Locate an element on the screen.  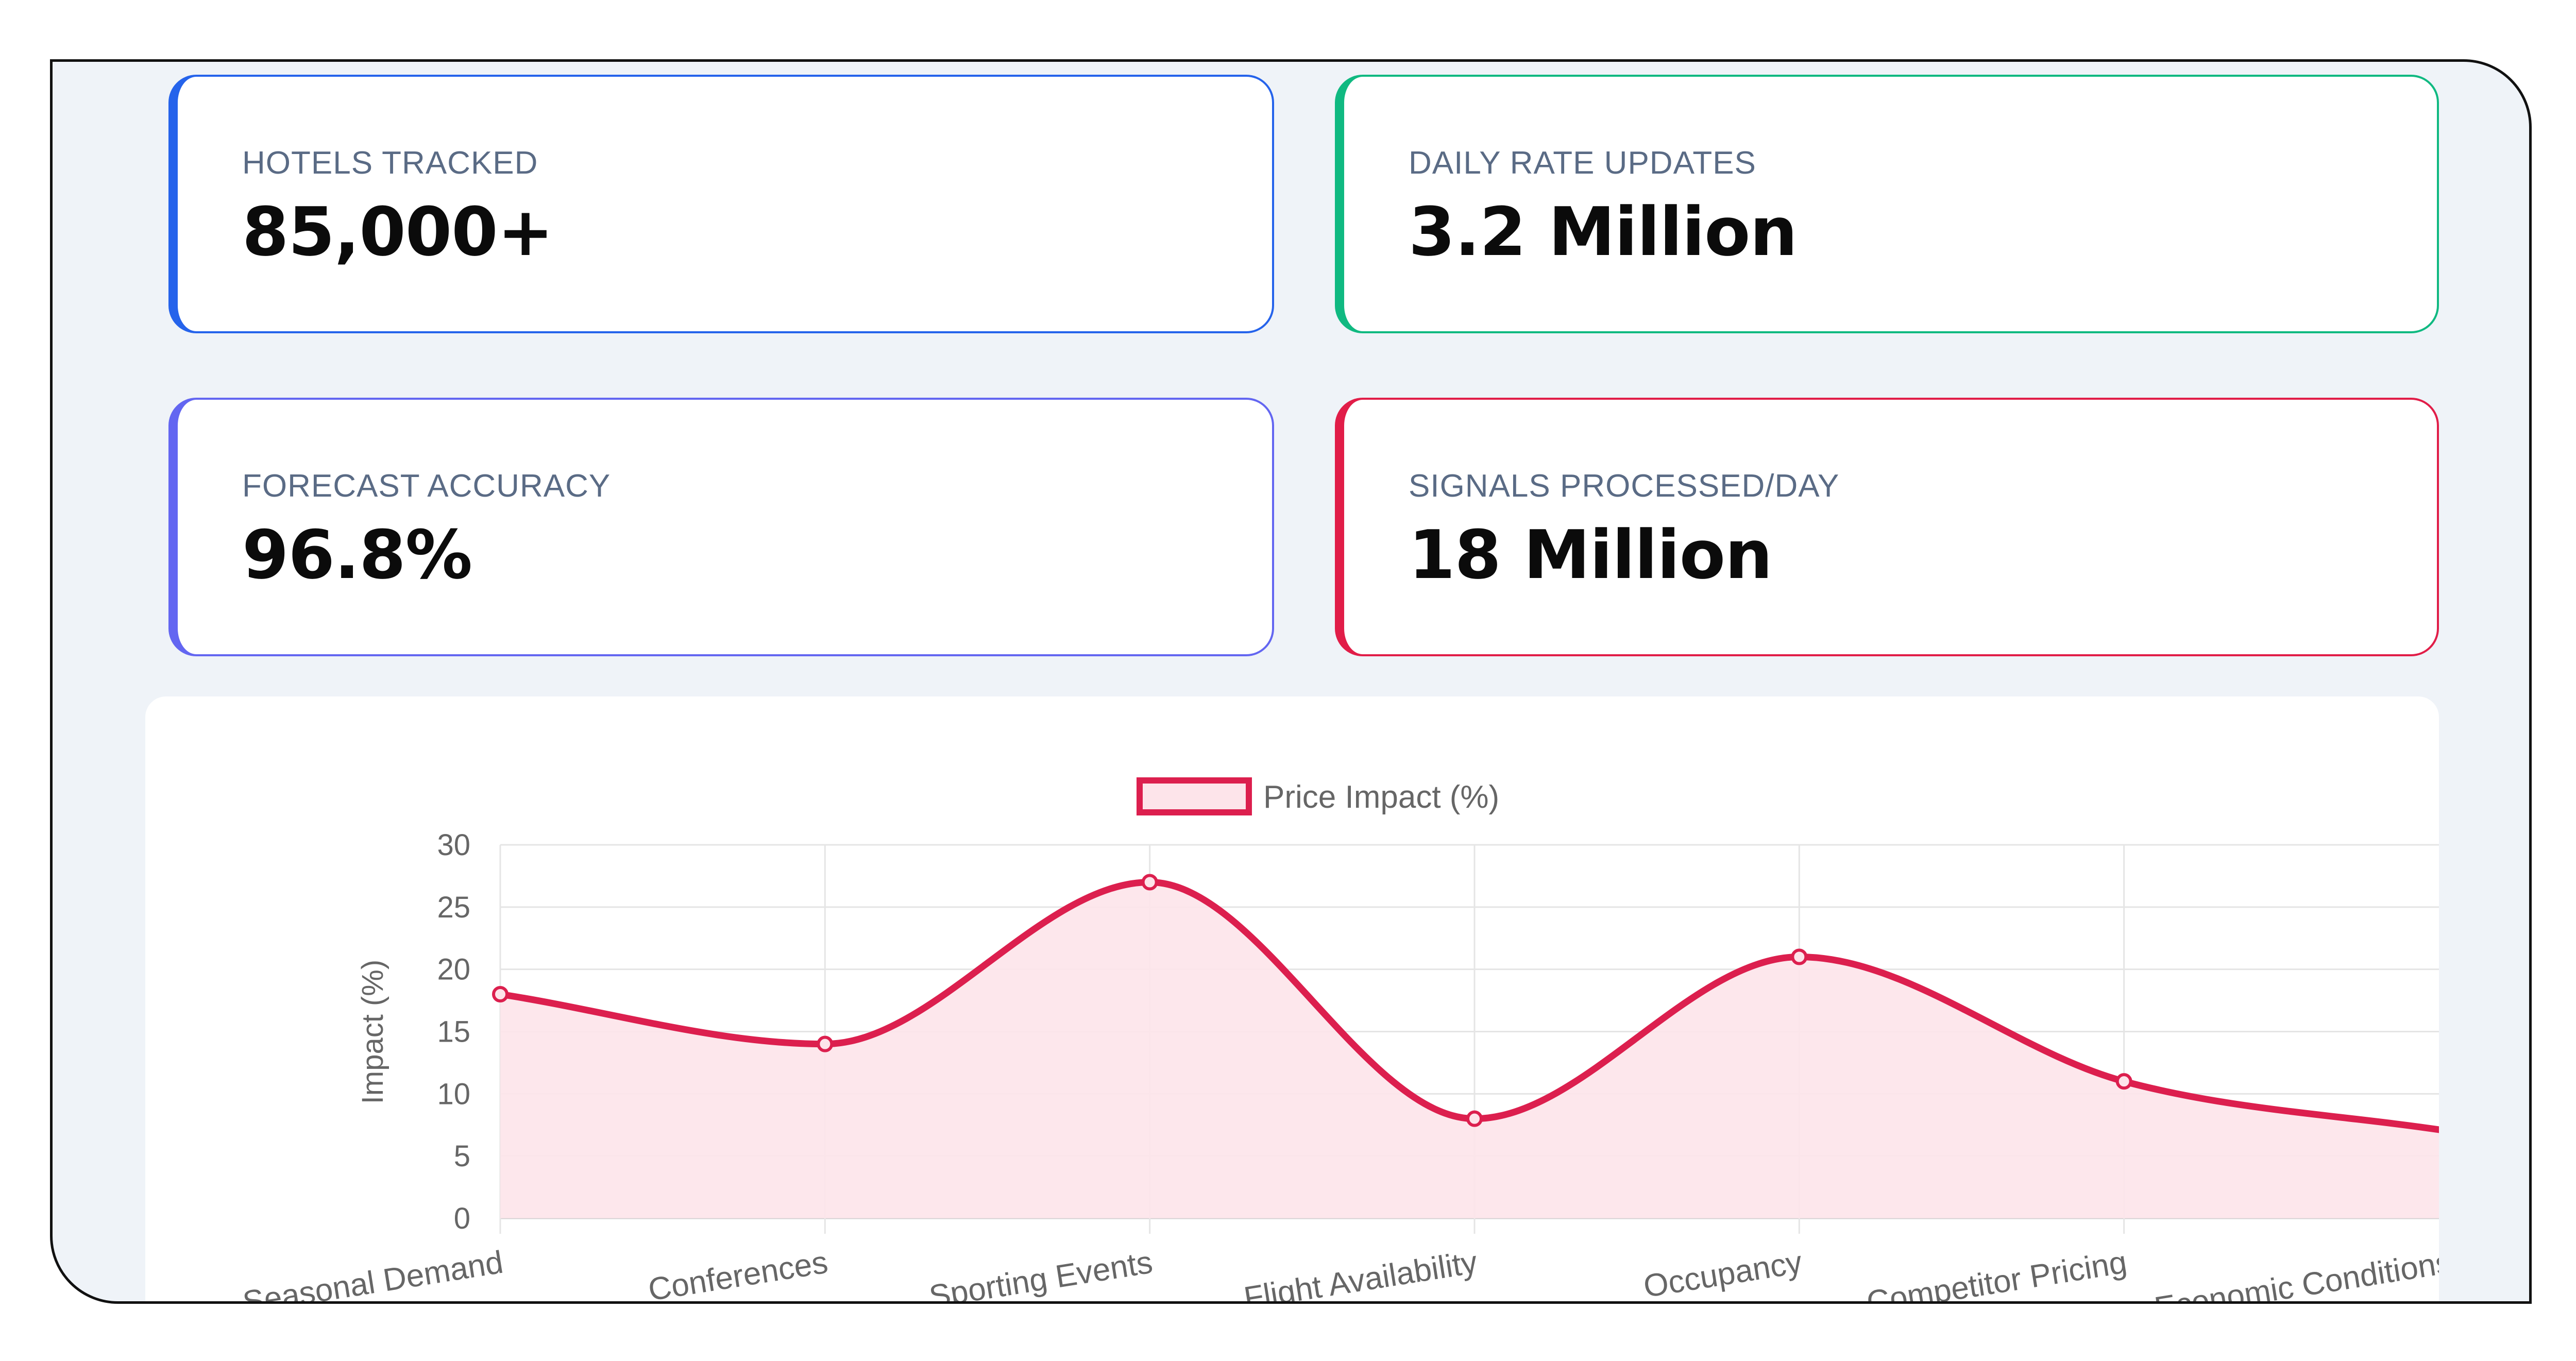
x-tick-label: Seasonal Demand is located at coordinates (373, 1274).